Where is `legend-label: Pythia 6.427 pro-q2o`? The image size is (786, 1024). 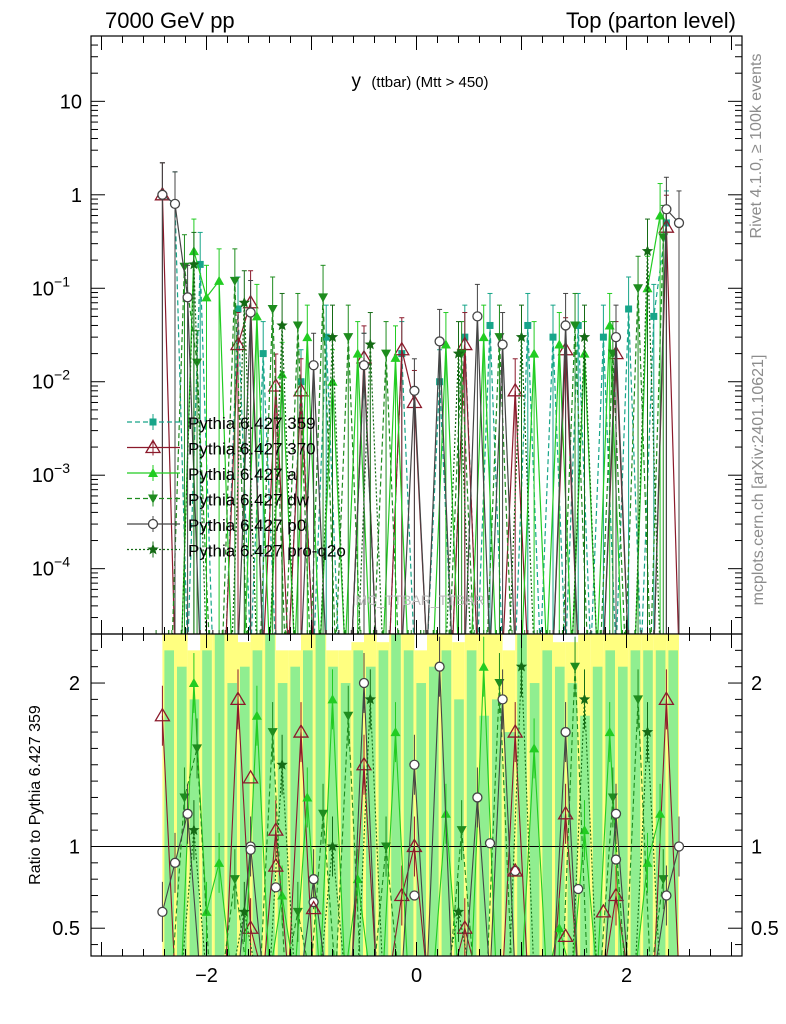
legend-label: Pythia 6.427 pro-q2o is located at coordinates (267, 551).